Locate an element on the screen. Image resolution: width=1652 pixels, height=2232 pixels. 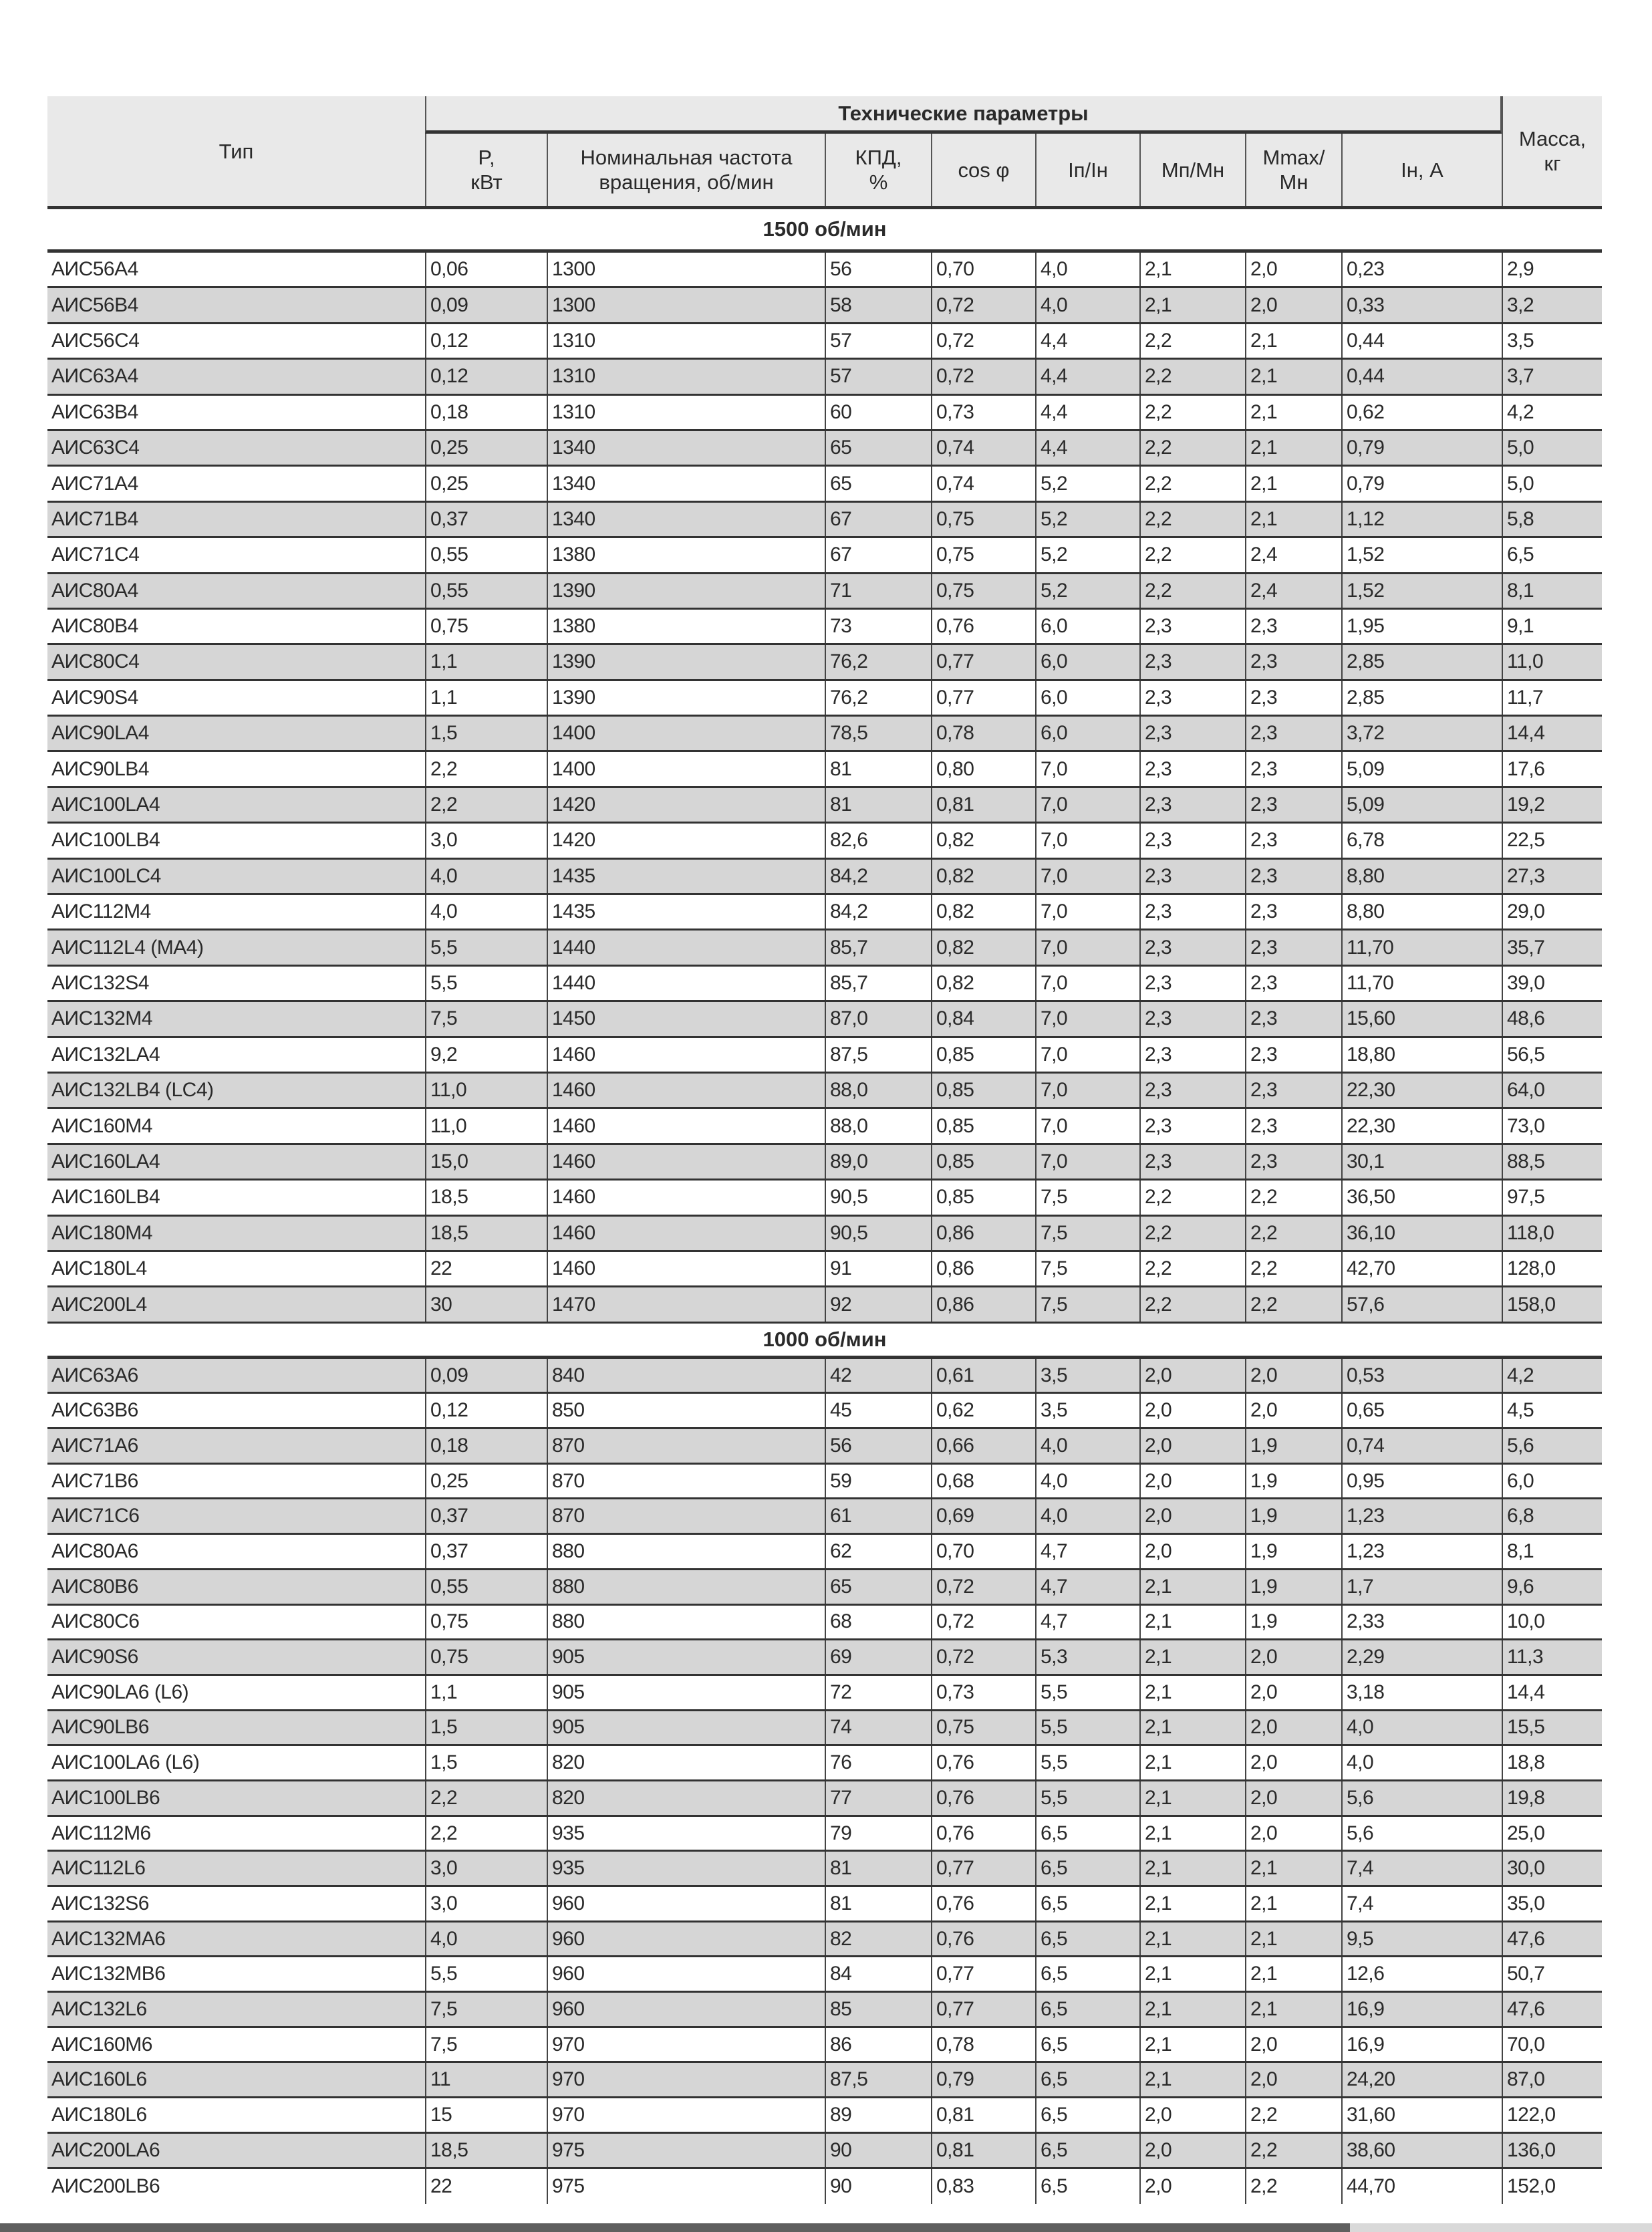
cell-type: АИС132S6 is located at coordinates (100, 1903).